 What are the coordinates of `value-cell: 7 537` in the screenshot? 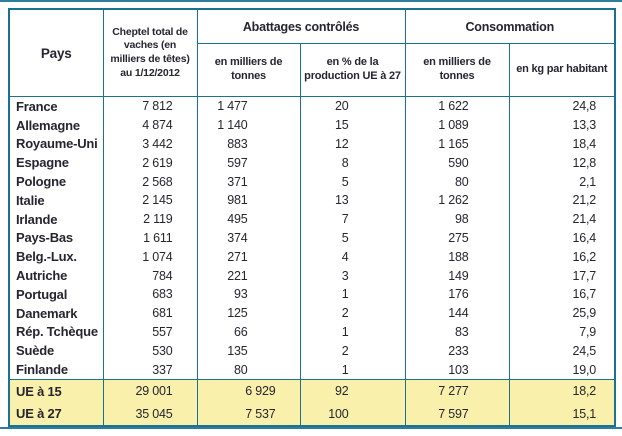 It's located at (248, 414).